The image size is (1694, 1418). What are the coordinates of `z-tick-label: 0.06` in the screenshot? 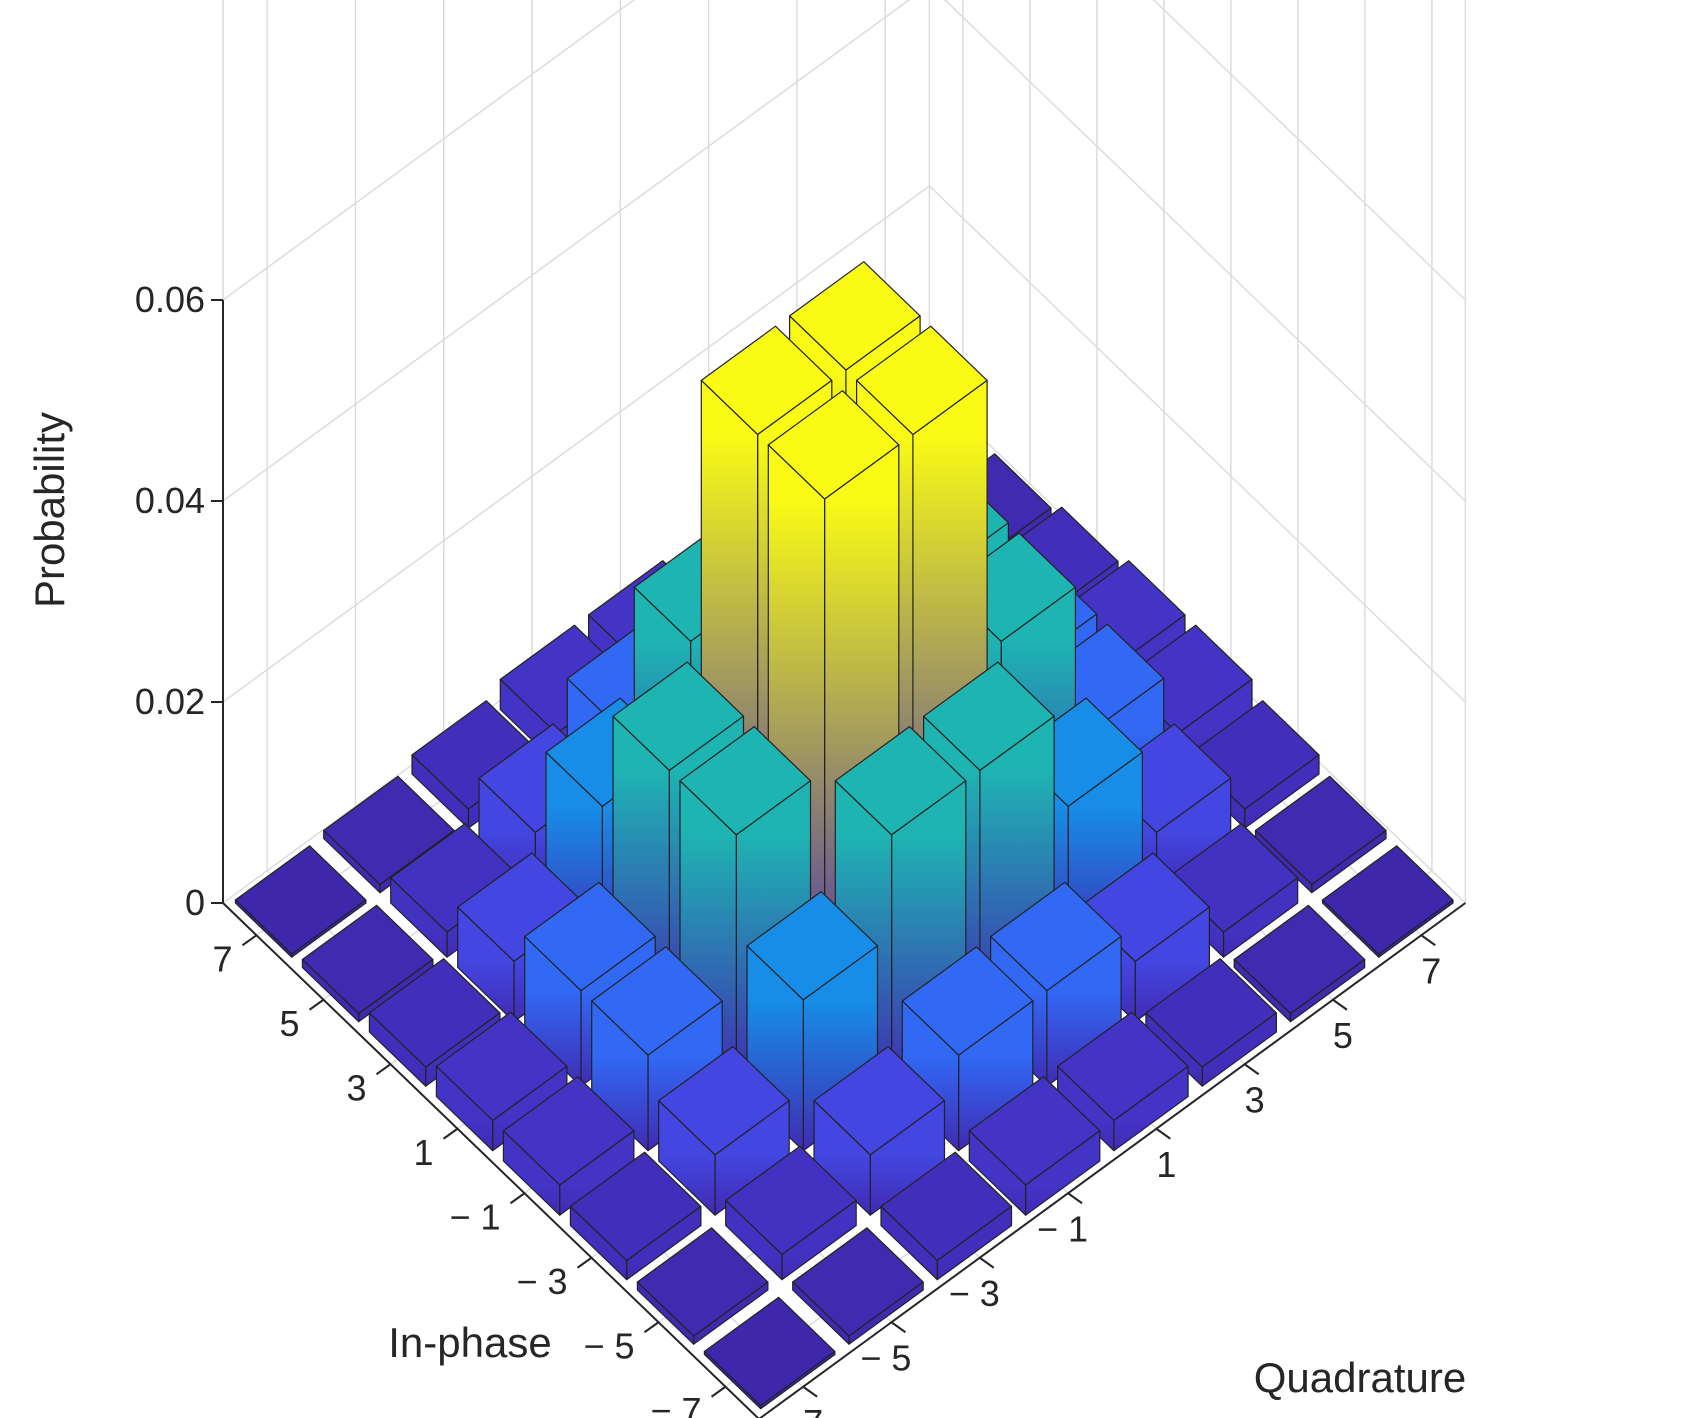 It's located at (170, 299).